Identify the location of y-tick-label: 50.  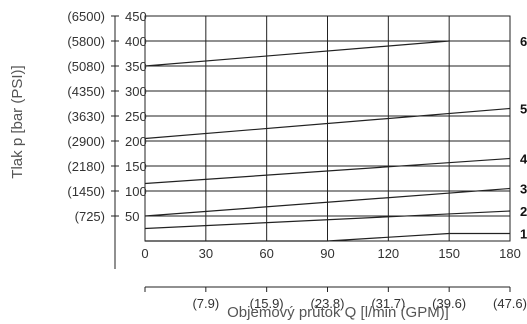
(132, 216).